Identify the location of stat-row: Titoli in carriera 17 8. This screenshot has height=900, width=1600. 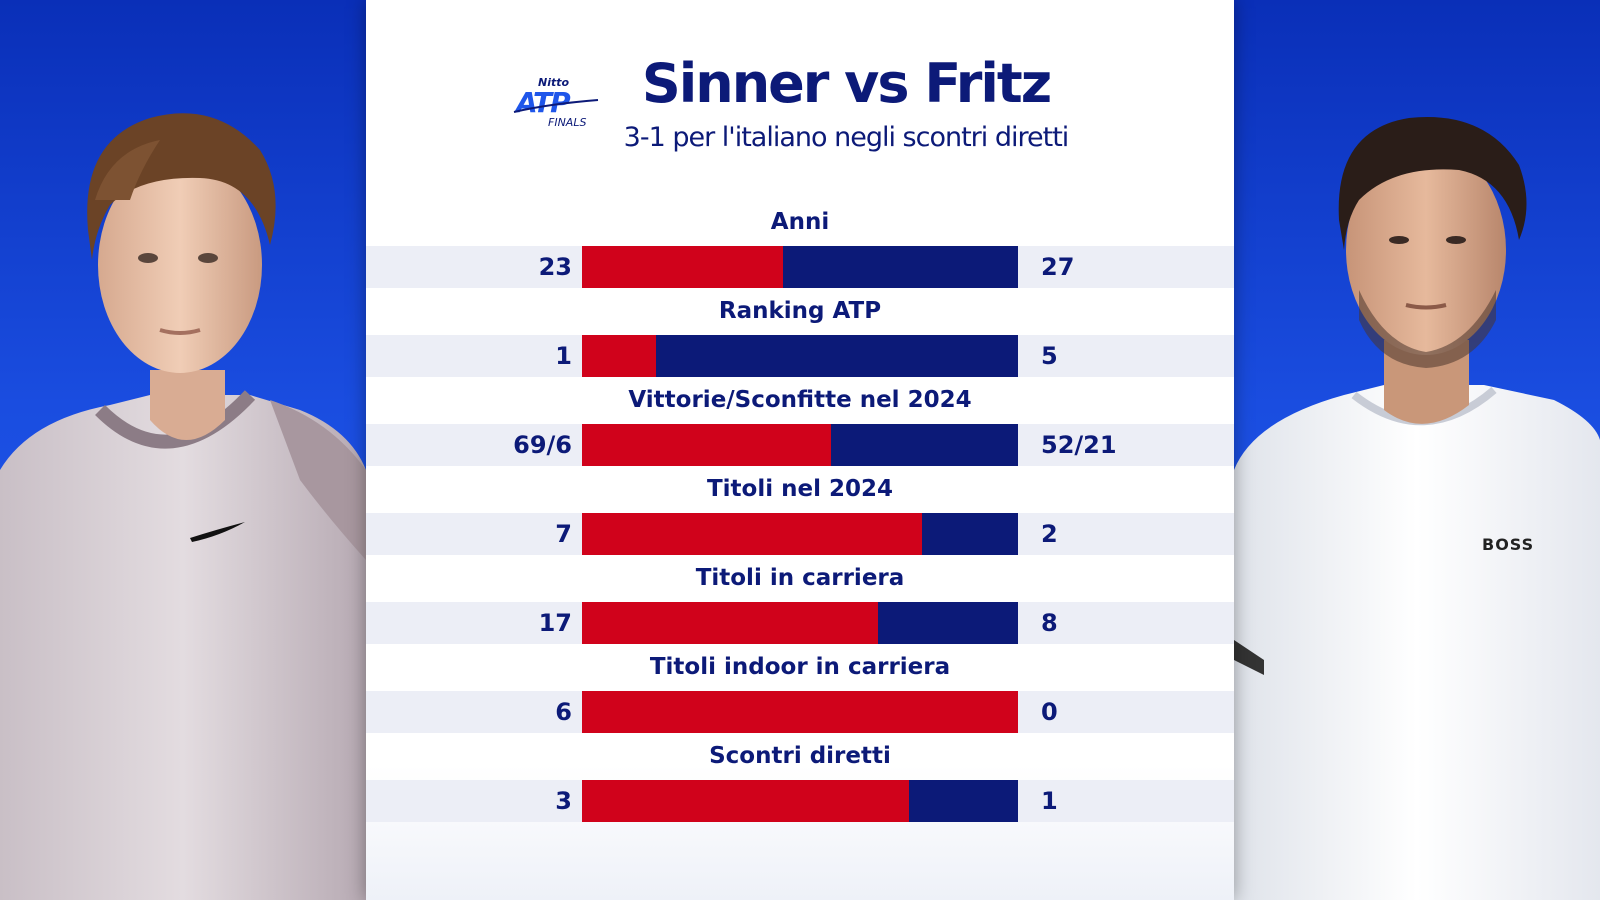
(800, 601).